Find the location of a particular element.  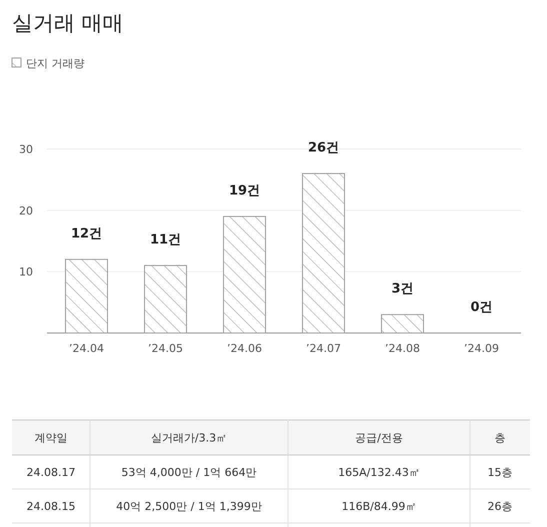

text: 40억 2,500만 / 1억 1,399만 is located at coordinates (189, 506).